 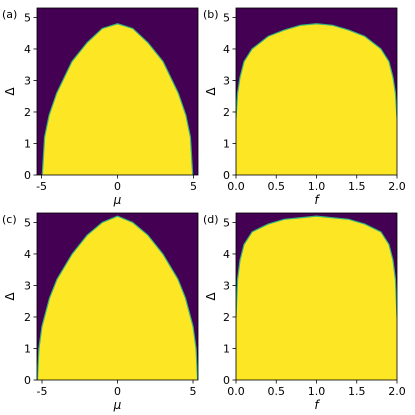 I want to click on panel-label: (c), so click(x=9, y=219).